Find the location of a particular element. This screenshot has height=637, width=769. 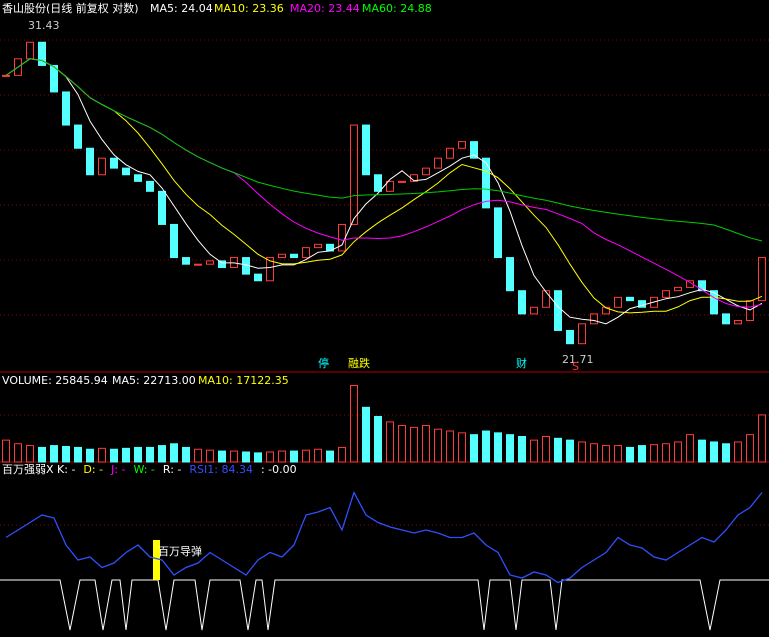

indicator-label: 百万强弱X K: - is located at coordinates (38, 469).